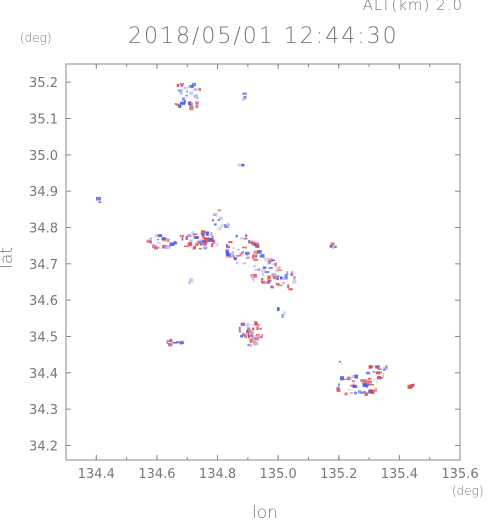 This screenshot has width=491, height=523. Describe the element at coordinates (412, 7) in the screenshot. I see `altitude-label: ALT(km) 2.0` at that location.